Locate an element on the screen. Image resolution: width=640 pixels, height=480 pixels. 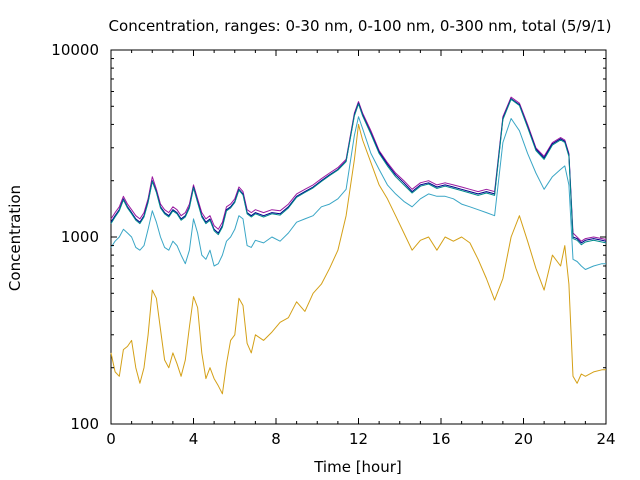
x-axis-label: Time [hour] is located at coordinates (357, 467).